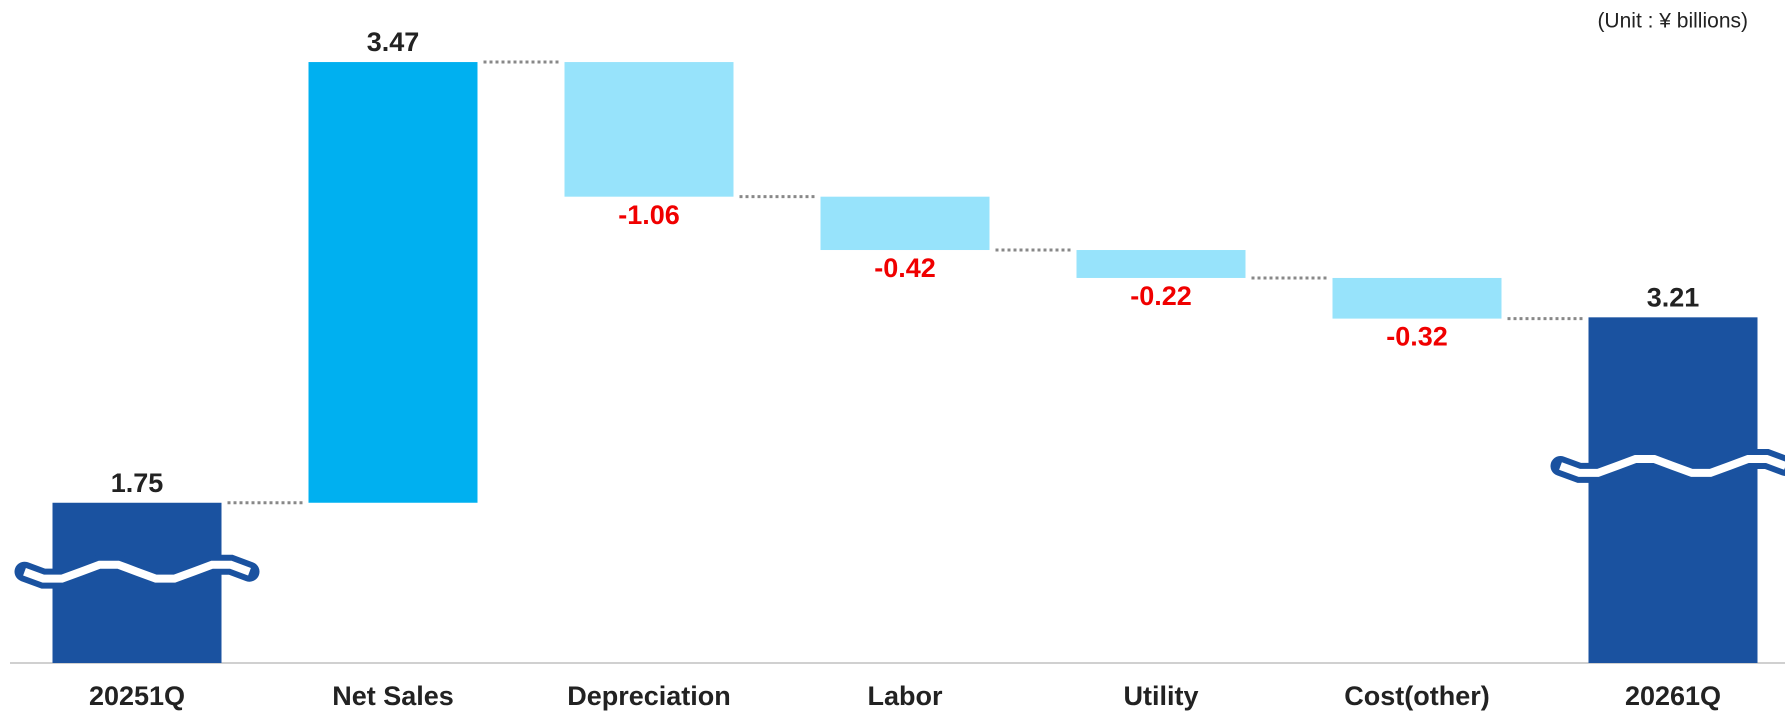 The width and height of the screenshot is (1785, 715). Describe the element at coordinates (393, 42) in the screenshot. I see `value-label: 3.47` at that location.